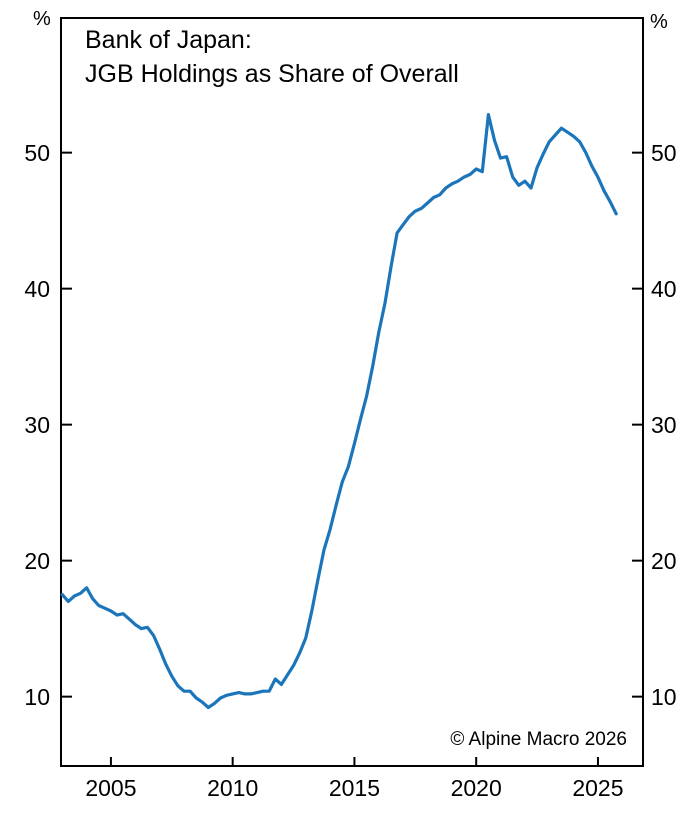 The image size is (696, 821). What do you see at coordinates (272, 74) in the screenshot?
I see `chart-title-line-2: JGB Holdings as Share of Overall` at bounding box center [272, 74].